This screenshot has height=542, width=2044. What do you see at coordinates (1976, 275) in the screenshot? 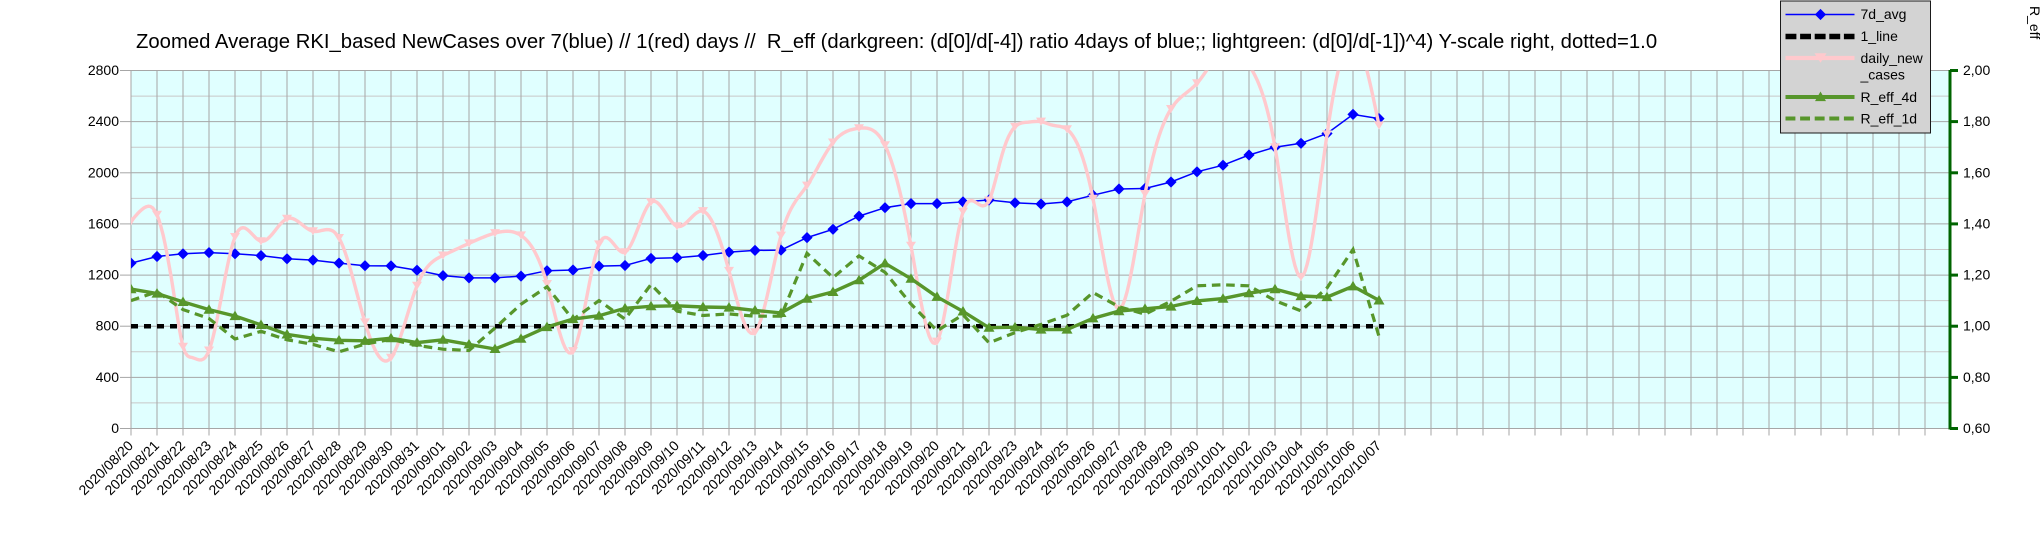
I see `svg-text: 1,20` at bounding box center [1976, 275].